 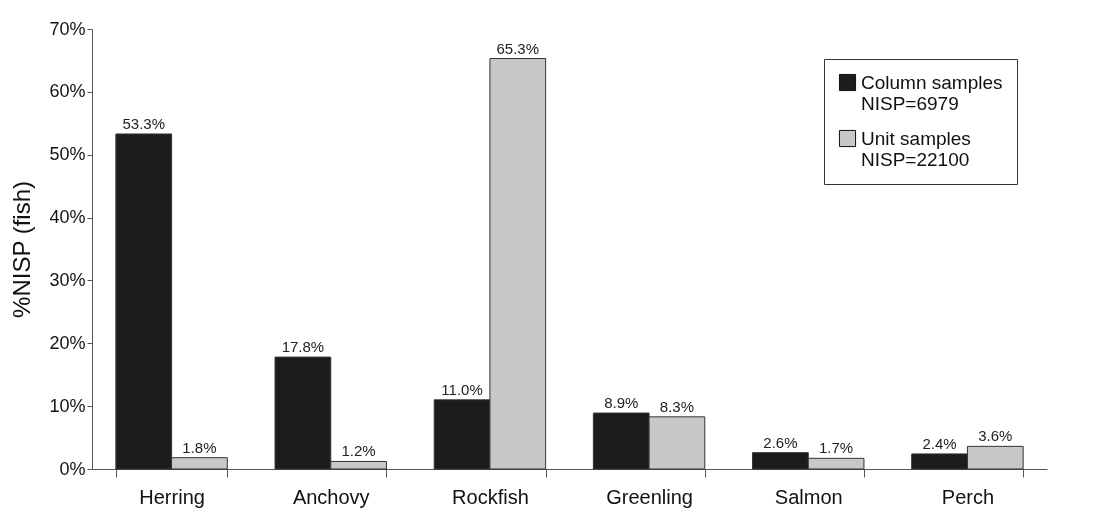 I want to click on x-tick-label: Greenling, so click(x=649, y=496).